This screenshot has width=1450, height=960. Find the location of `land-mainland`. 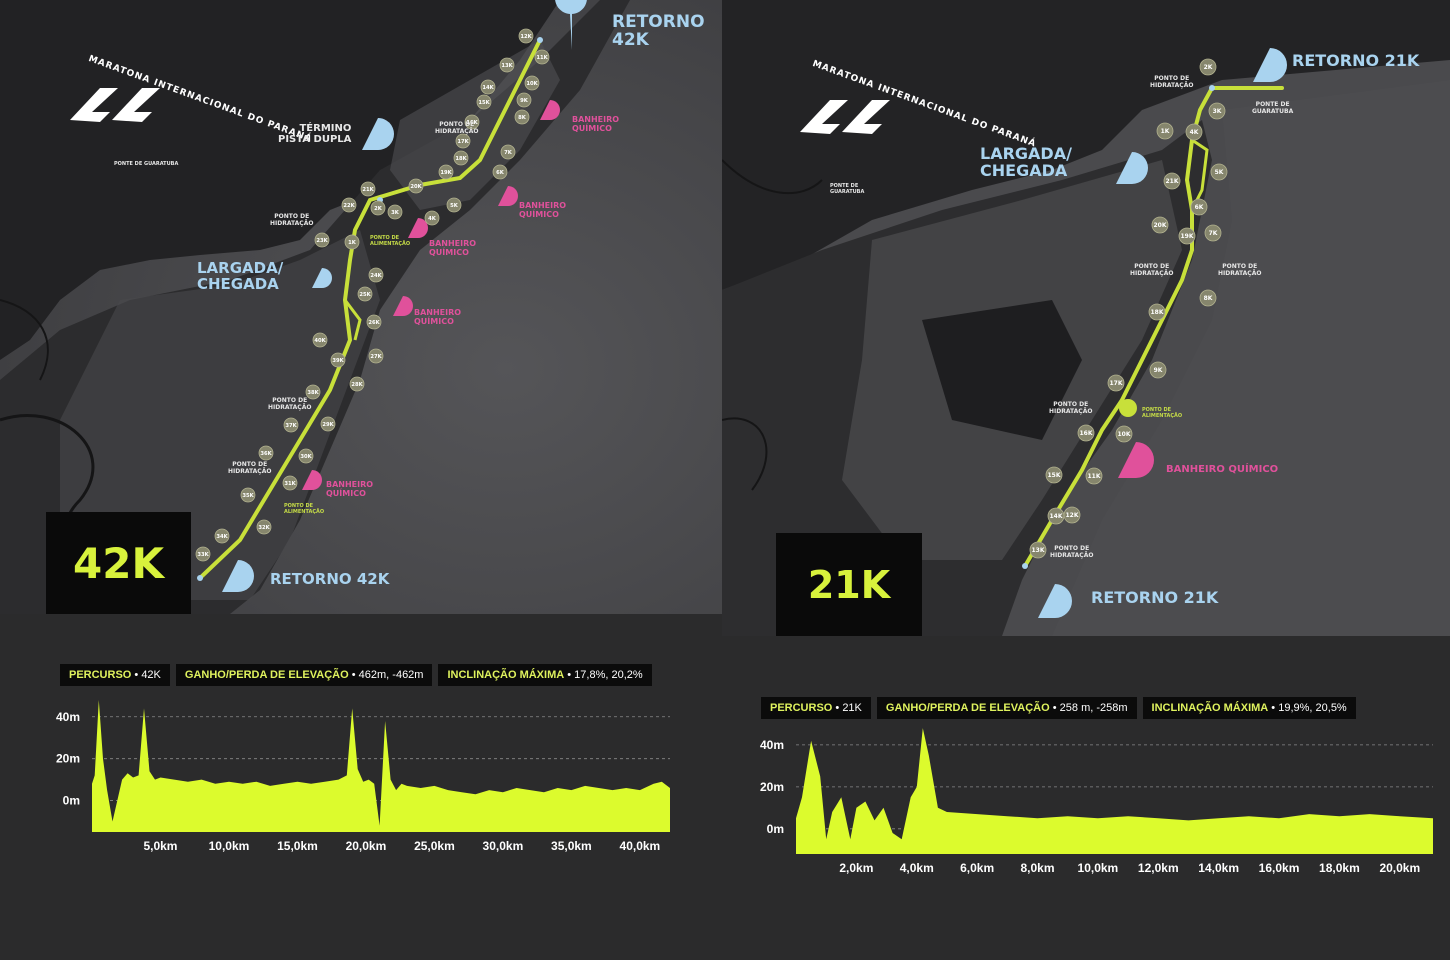

land-mainland is located at coordinates (280, 180).